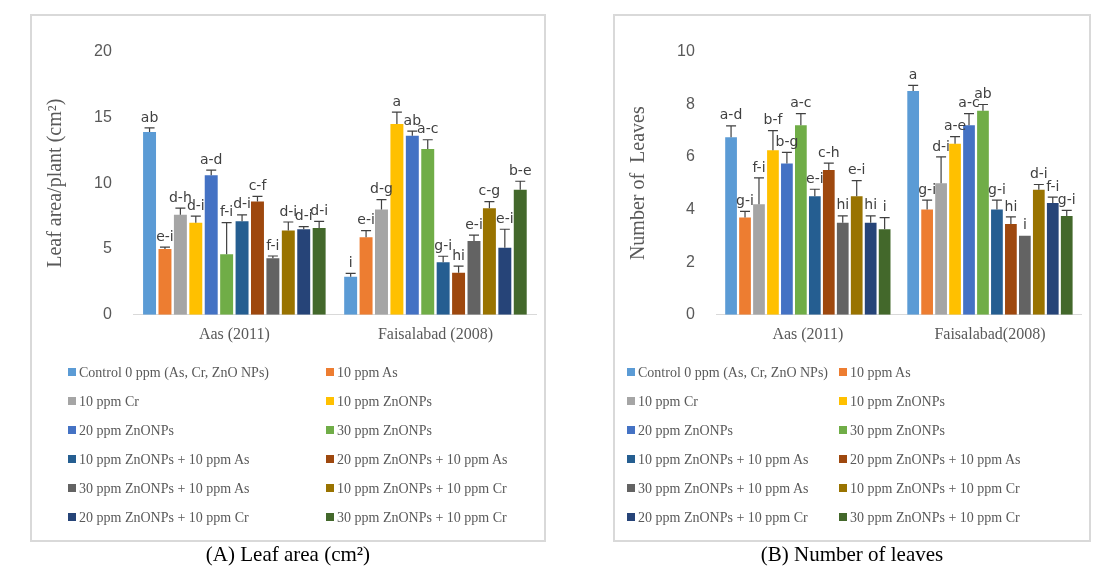 This screenshot has height=572, width=1093. What do you see at coordinates (288, 554) in the screenshot?
I see `text: (A) Leaf area (cm²)` at bounding box center [288, 554].